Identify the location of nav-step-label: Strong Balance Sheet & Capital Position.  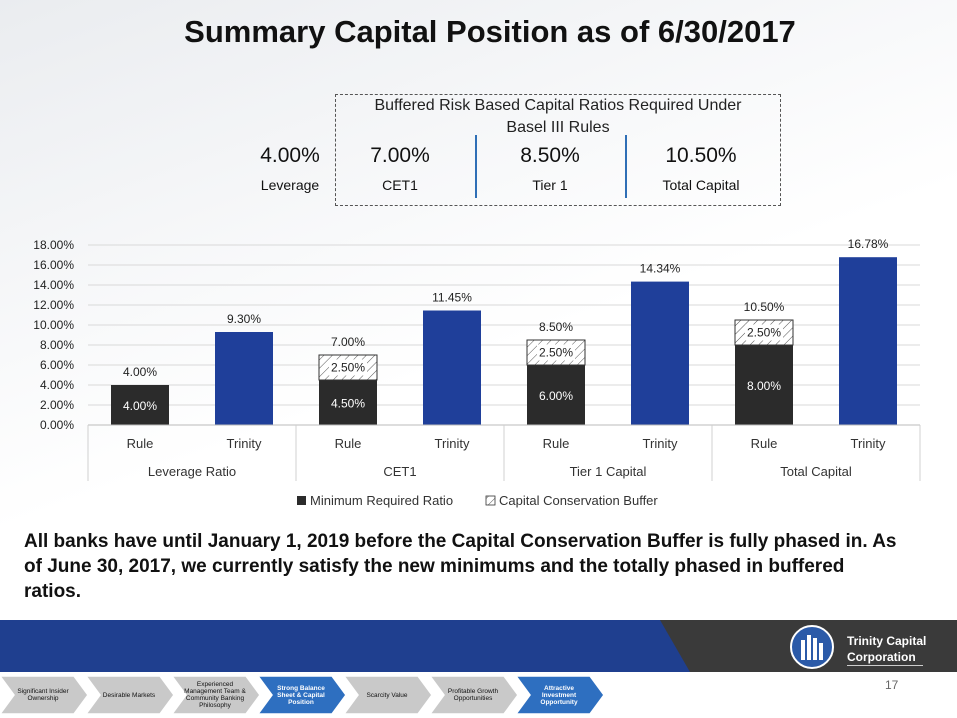
(301, 695).